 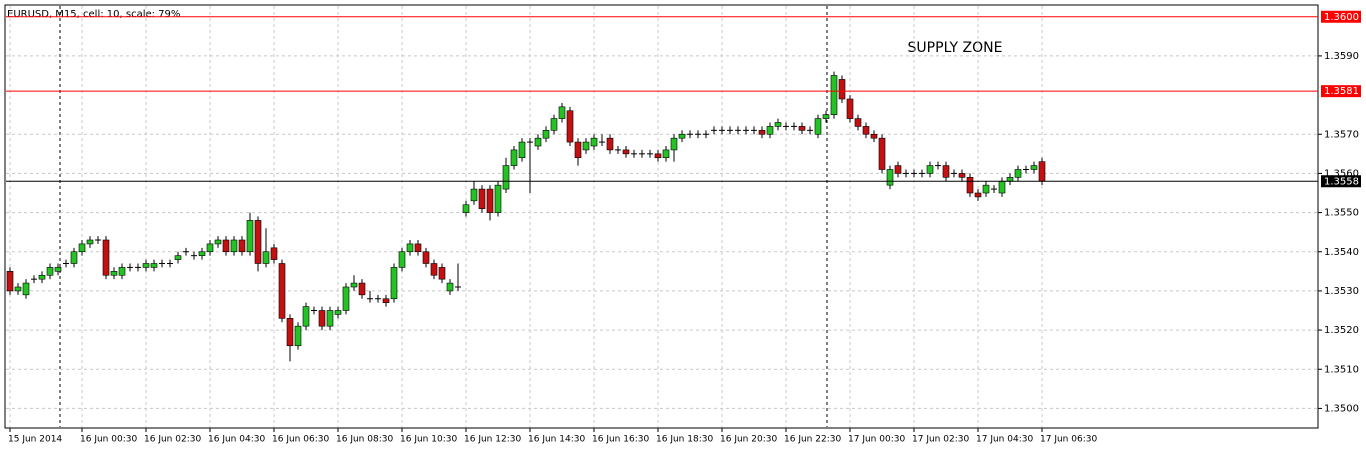 What do you see at coordinates (1341, 252) in the screenshot?
I see `y-tick-label: 1.3540` at bounding box center [1341, 252].